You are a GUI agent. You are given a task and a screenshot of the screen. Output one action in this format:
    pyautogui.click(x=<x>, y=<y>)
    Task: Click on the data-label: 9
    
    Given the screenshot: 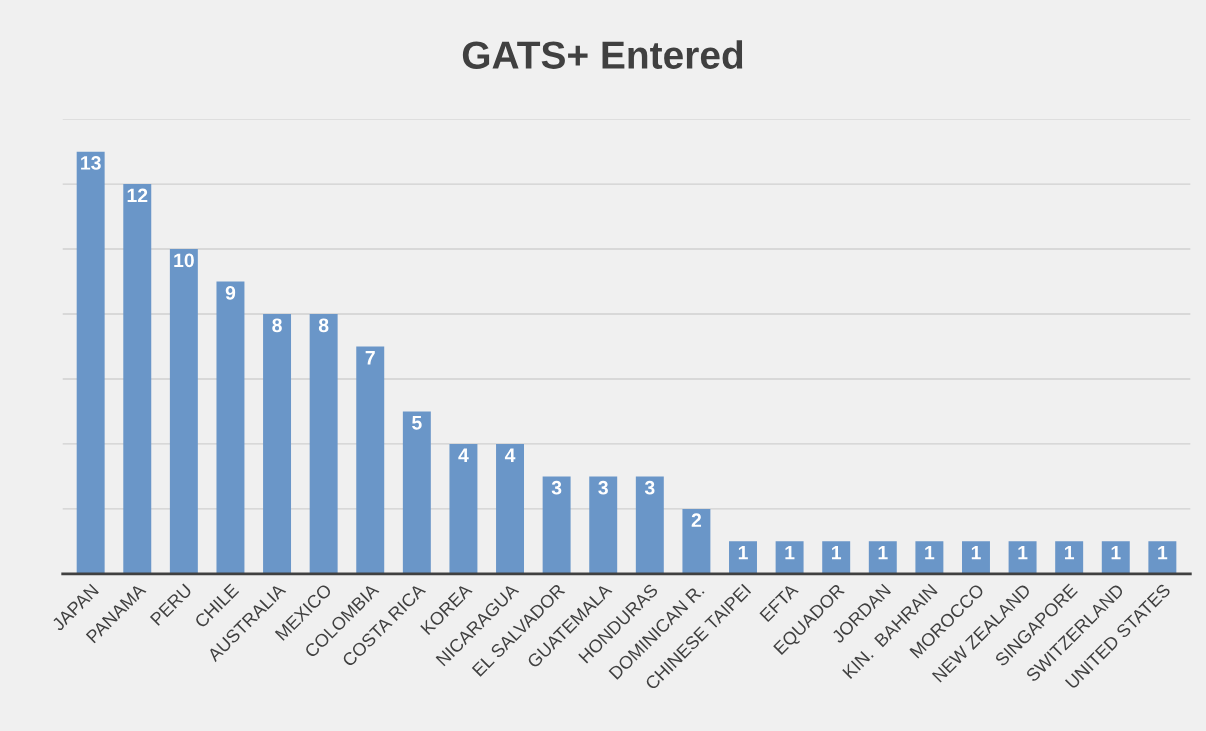 What is the action you would take?
    pyautogui.click(x=230, y=292)
    